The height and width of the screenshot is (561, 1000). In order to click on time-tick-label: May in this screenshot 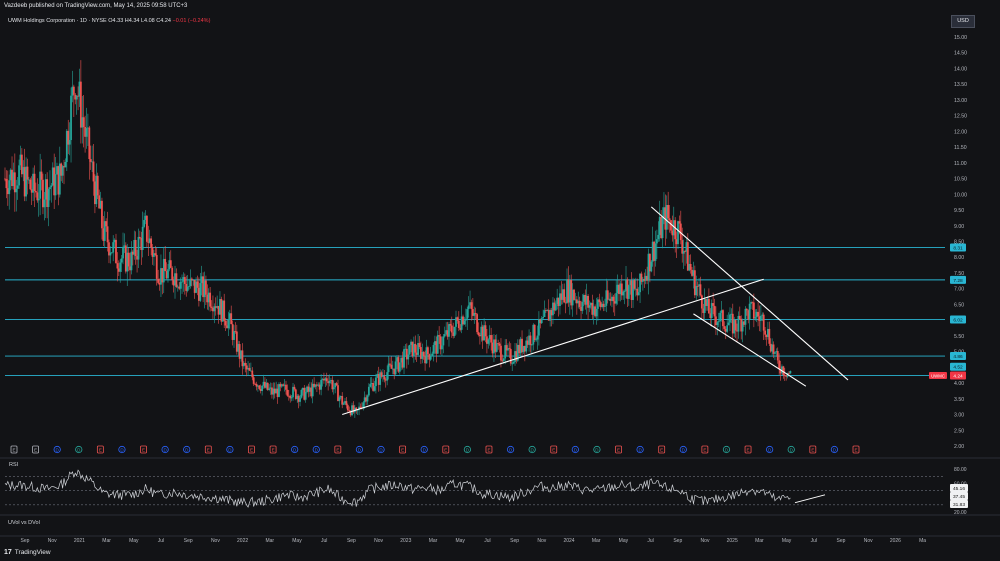, I will do `click(297, 541)`.